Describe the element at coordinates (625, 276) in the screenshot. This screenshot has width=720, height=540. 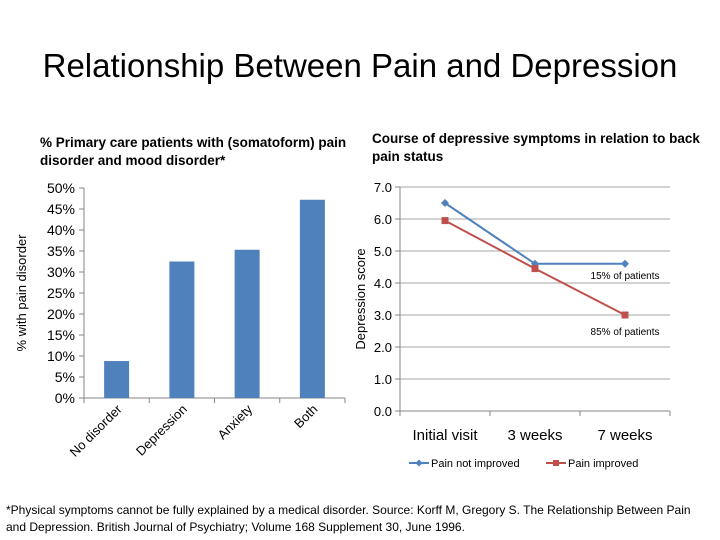
I see `line-annotation: 15% of patients` at that location.